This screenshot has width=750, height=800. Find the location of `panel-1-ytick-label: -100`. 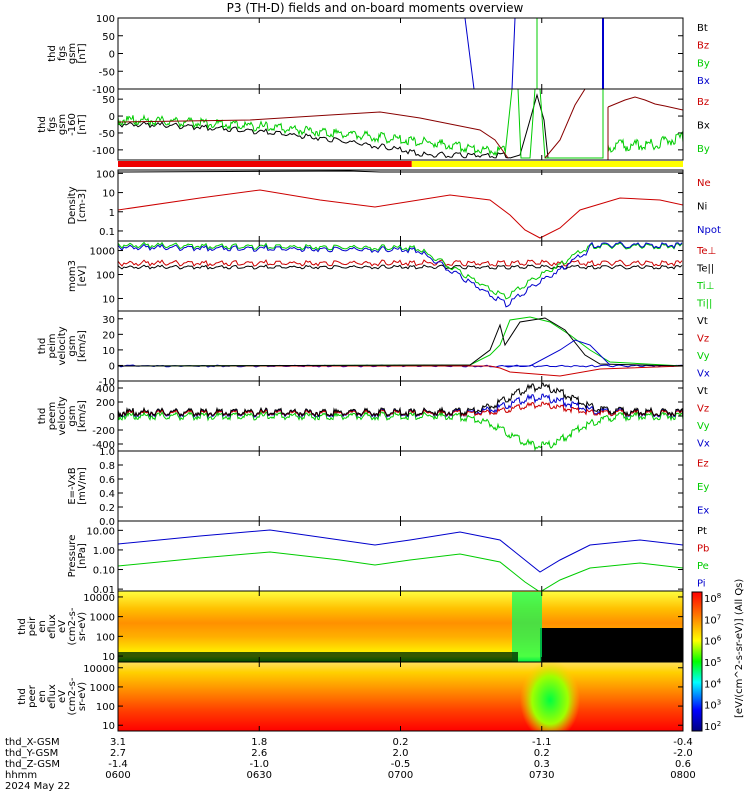

panel-1-ytick-label: -100 is located at coordinates (103, 90).